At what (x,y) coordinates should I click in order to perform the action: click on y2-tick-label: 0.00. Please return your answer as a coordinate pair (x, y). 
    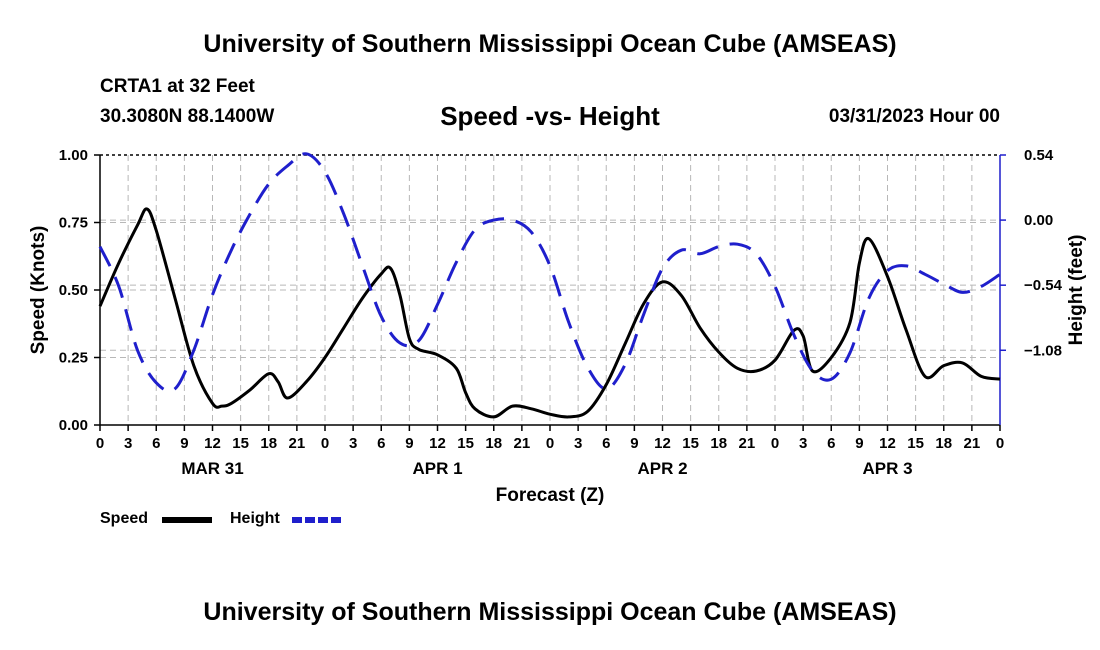
    Looking at the image, I should click on (1038, 220).